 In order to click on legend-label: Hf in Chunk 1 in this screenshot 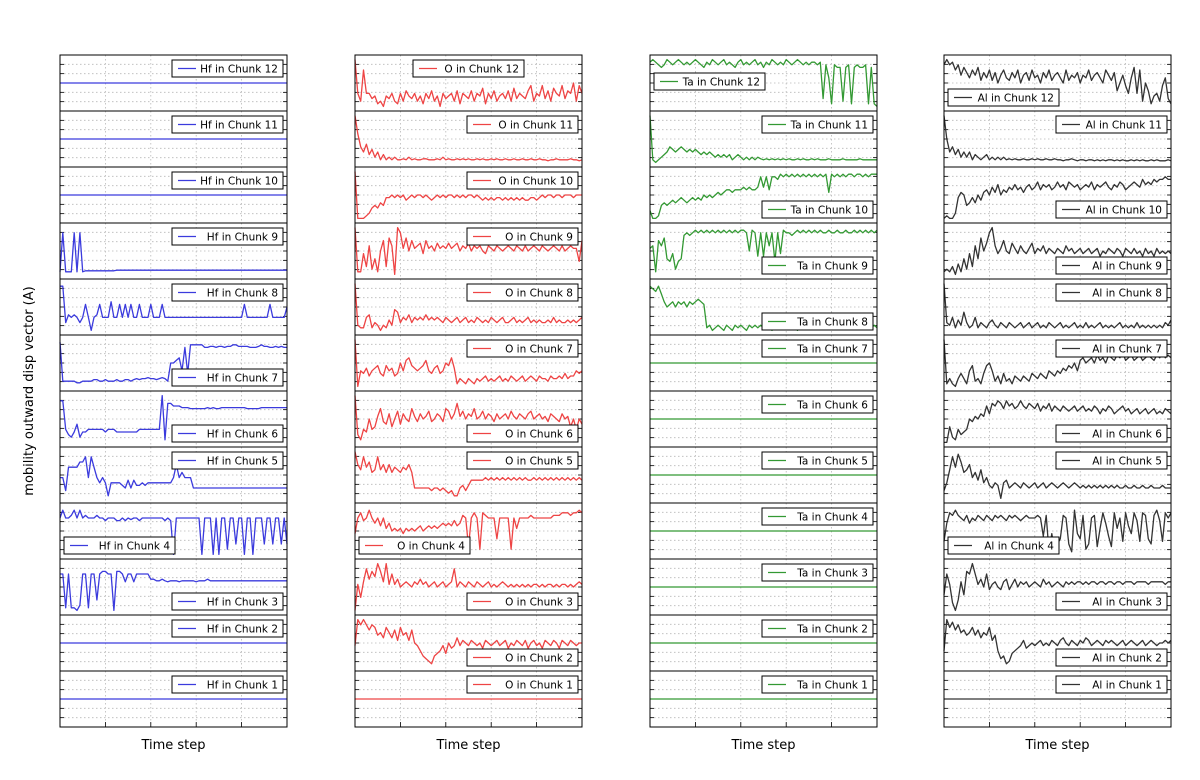, I will do `click(242, 685)`.